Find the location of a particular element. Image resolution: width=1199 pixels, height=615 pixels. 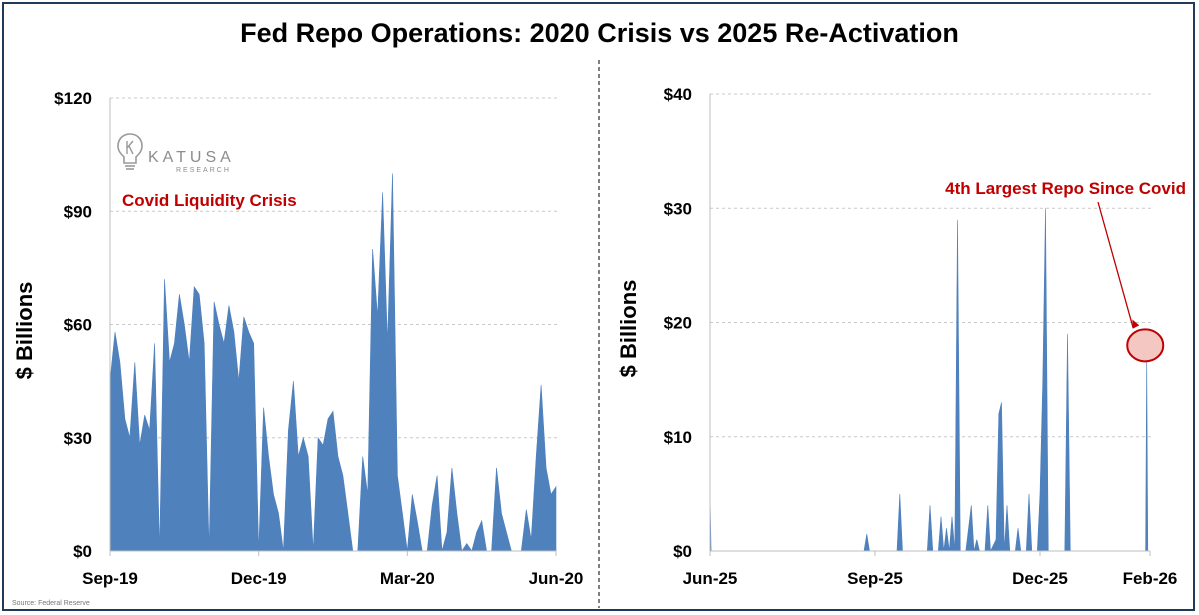

katusa-logo: KATUSA RESEARCH is located at coordinates (176, 153).